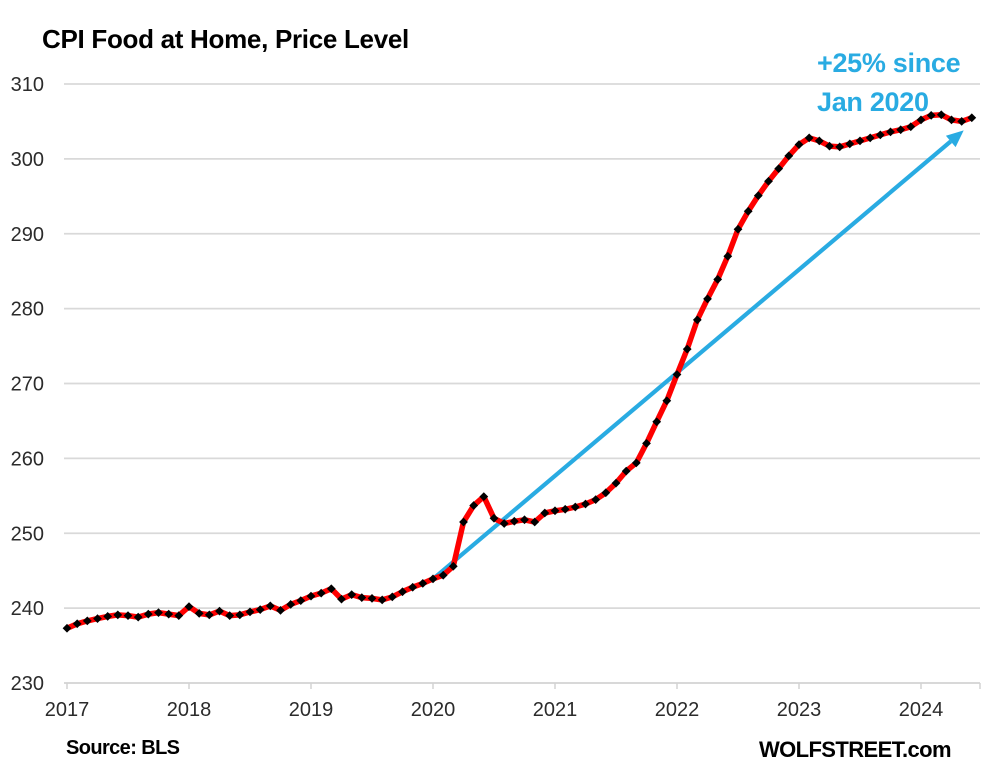 This screenshot has height=775, width=986. What do you see at coordinates (921, 710) in the screenshot?
I see `x-axis-label: 2024` at bounding box center [921, 710].